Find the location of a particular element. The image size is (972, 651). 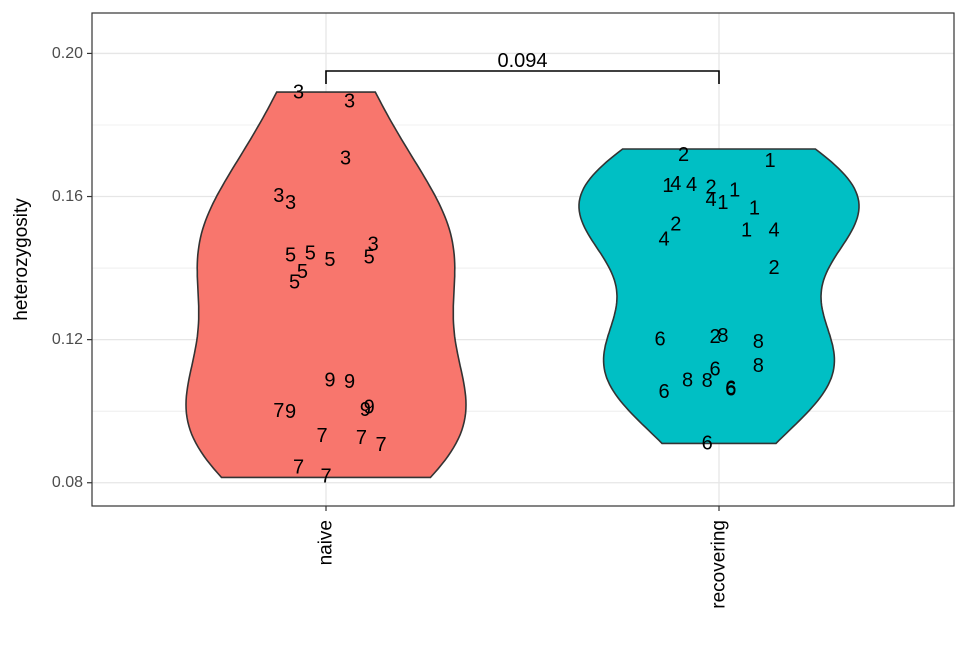

y-axis: 0.08 0.12 0.16 0.20 is located at coordinates (72, 268).